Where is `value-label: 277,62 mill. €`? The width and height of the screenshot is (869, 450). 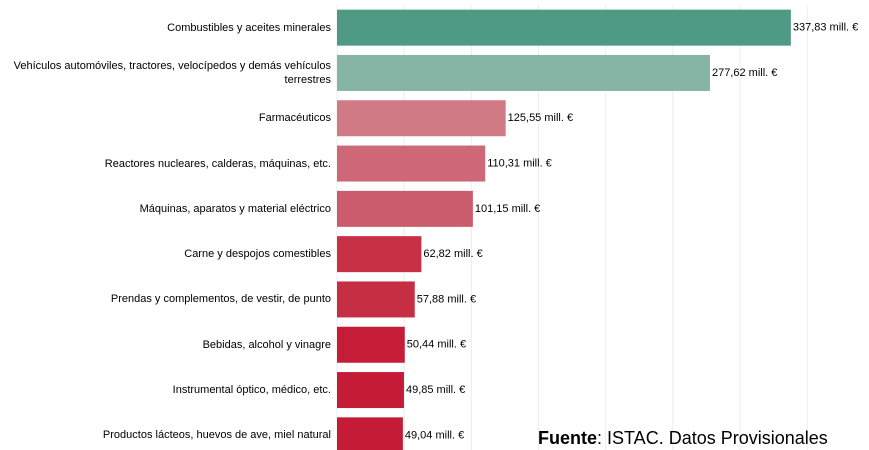 value-label: 277,62 mill. € is located at coordinates (744, 73).